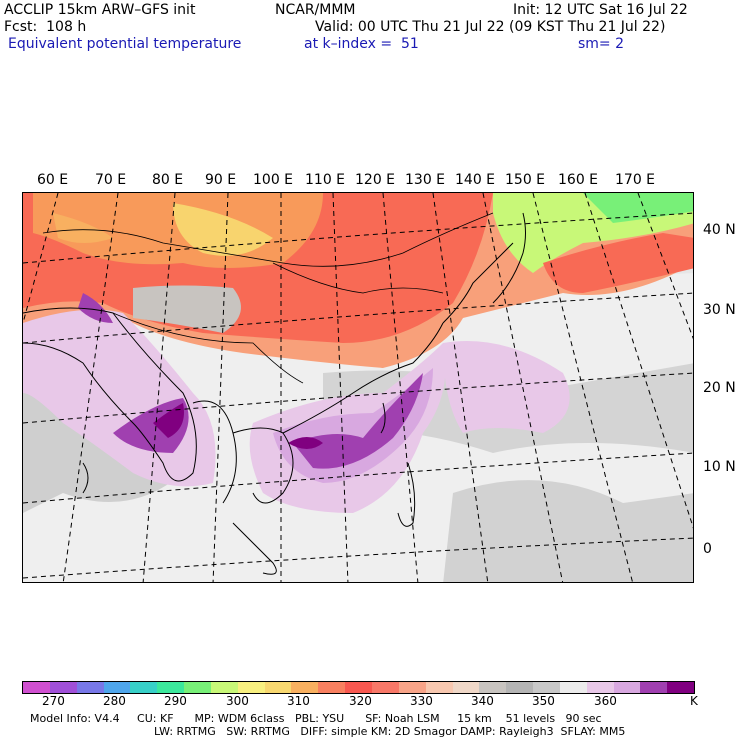 The width and height of the screenshot is (740, 740). I want to click on smoothing-label: sm= 2, so click(601, 44).